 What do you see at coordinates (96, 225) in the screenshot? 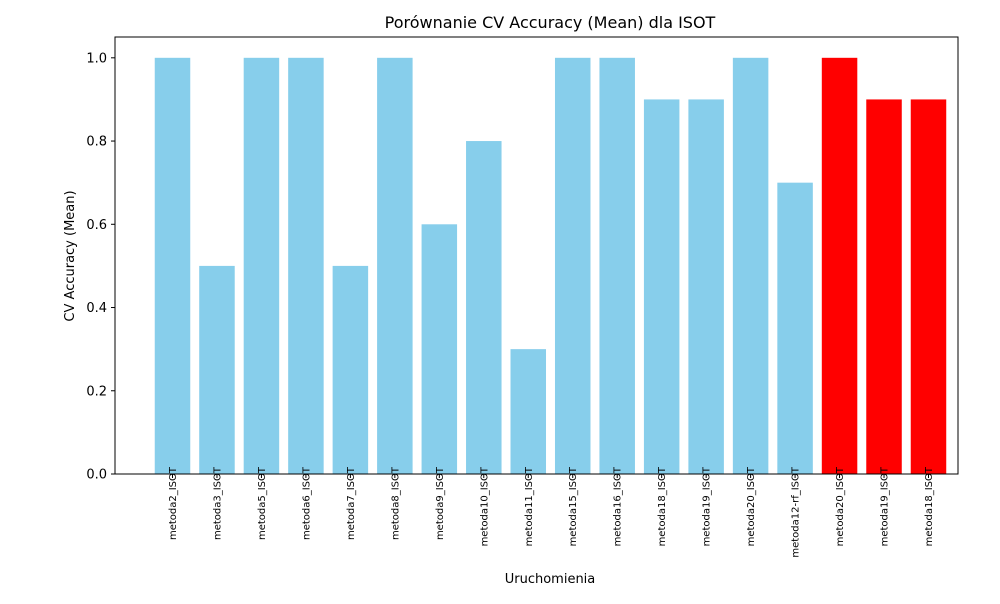
I see `y-tick-label: 0.6` at bounding box center [96, 225].